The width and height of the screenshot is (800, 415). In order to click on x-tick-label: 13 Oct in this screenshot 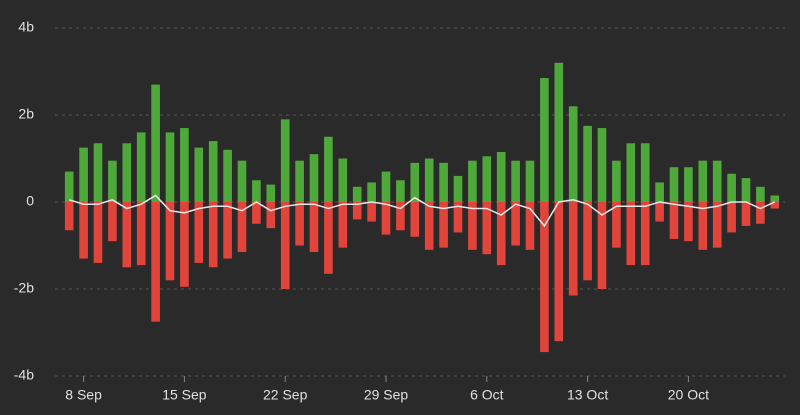, I will do `click(587, 395)`.